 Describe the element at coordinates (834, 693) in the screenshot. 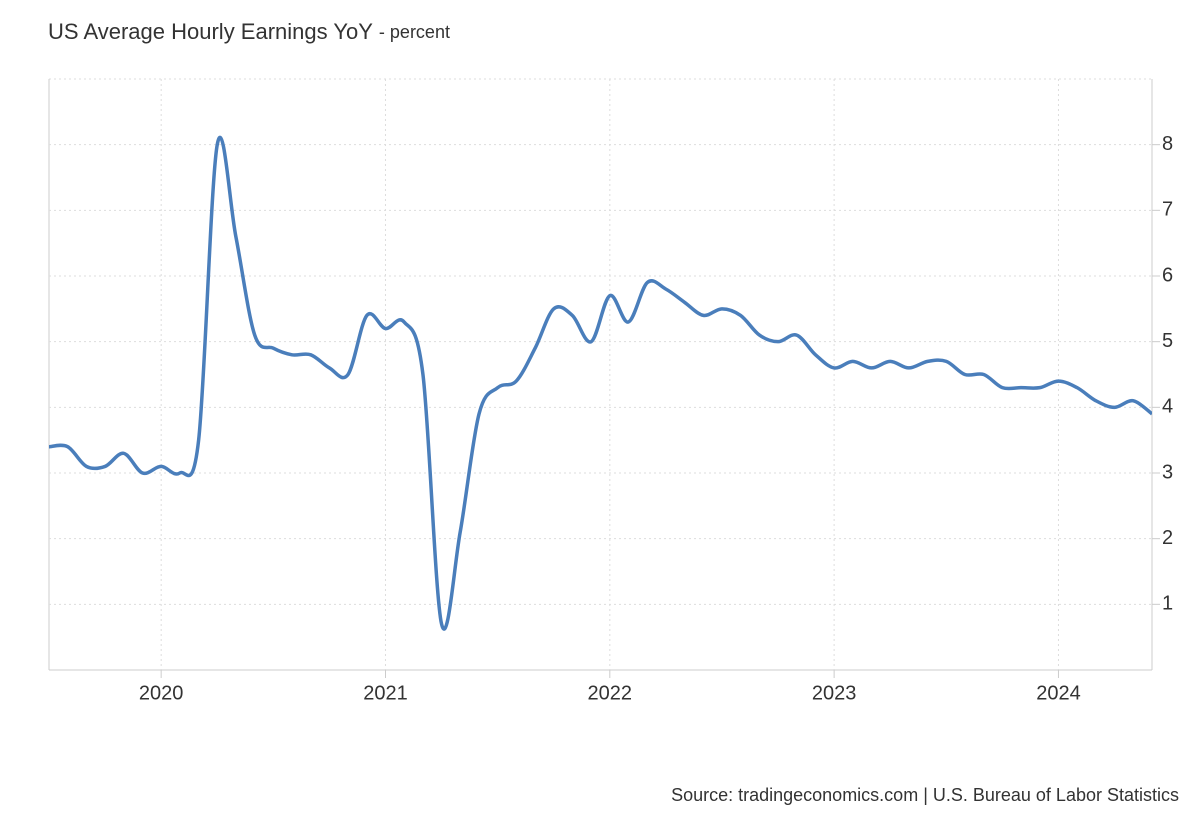

I see `x-tick-label: 2023` at that location.